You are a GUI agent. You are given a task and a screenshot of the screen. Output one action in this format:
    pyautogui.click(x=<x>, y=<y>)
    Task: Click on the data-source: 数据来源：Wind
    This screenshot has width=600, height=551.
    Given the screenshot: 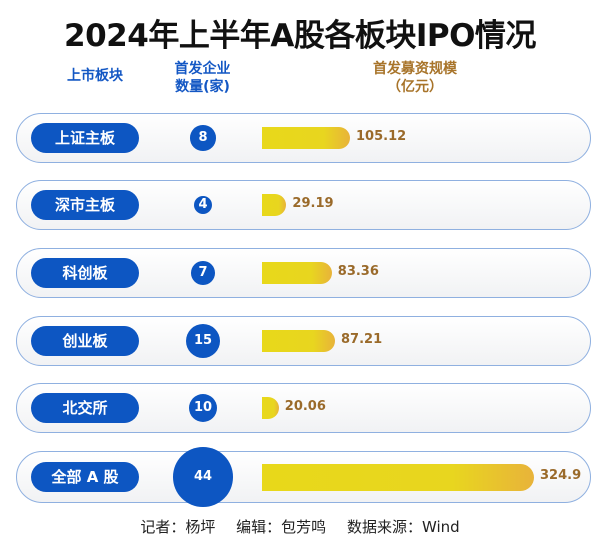 What is the action you would take?
    pyautogui.click(x=403, y=527)
    